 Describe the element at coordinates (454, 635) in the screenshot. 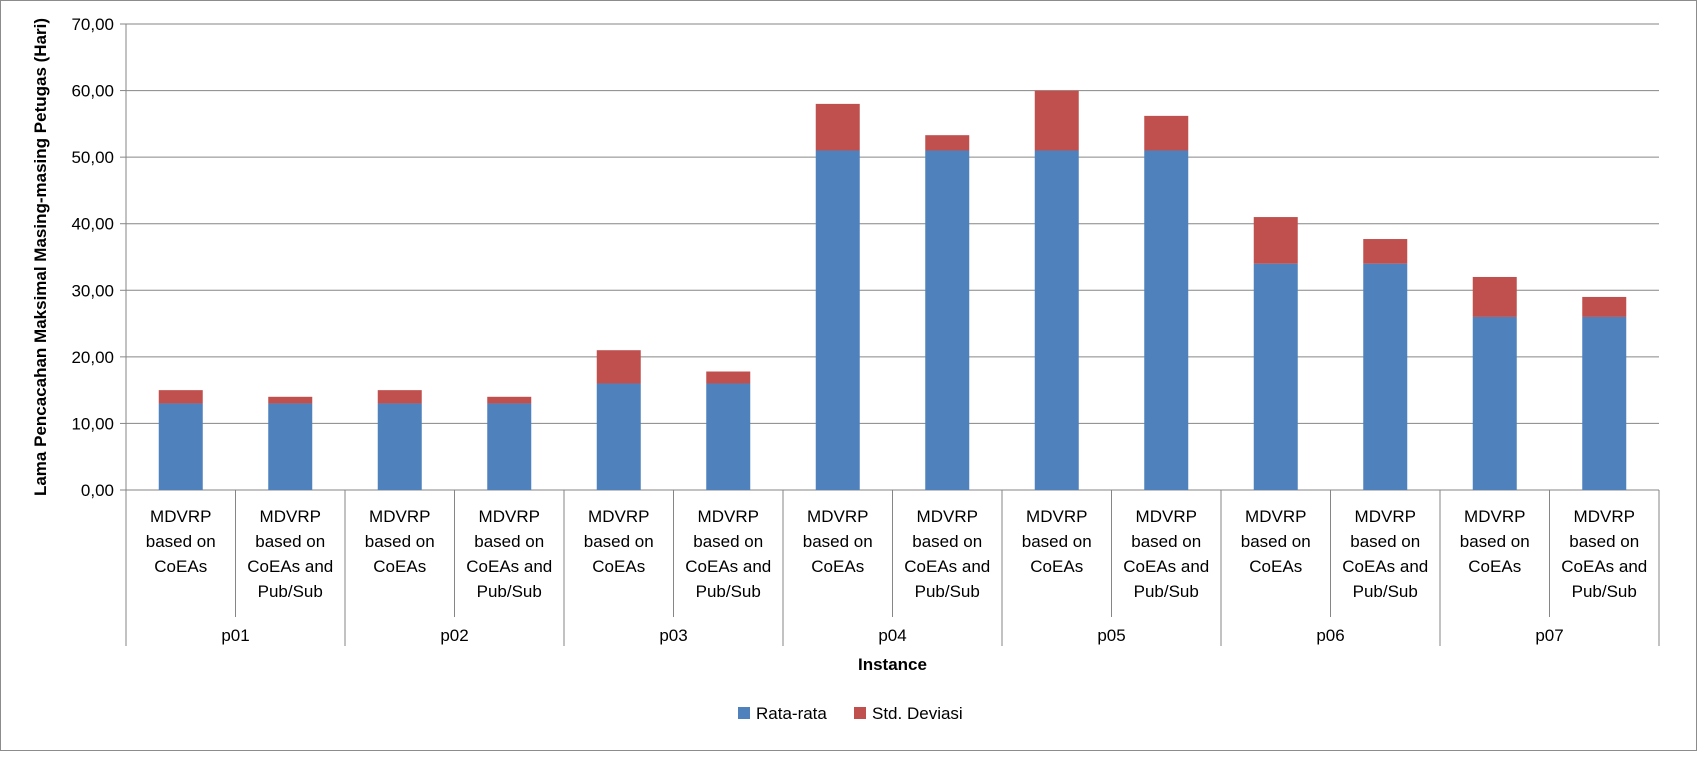

I see `x-group-label: p02` at that location.